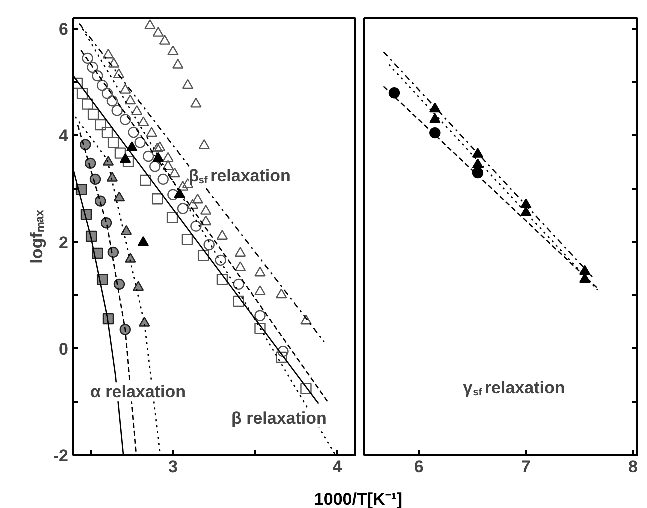  I want to click on y-tick-label: 2, so click(64, 242).